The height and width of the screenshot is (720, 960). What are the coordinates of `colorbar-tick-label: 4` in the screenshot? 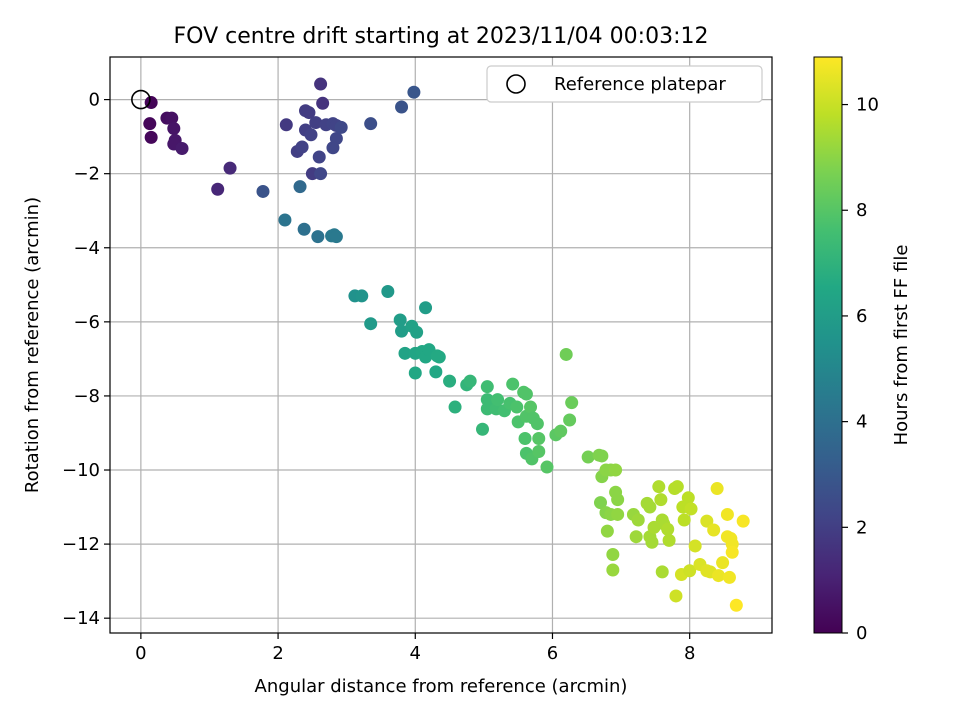 It's located at (861, 422).